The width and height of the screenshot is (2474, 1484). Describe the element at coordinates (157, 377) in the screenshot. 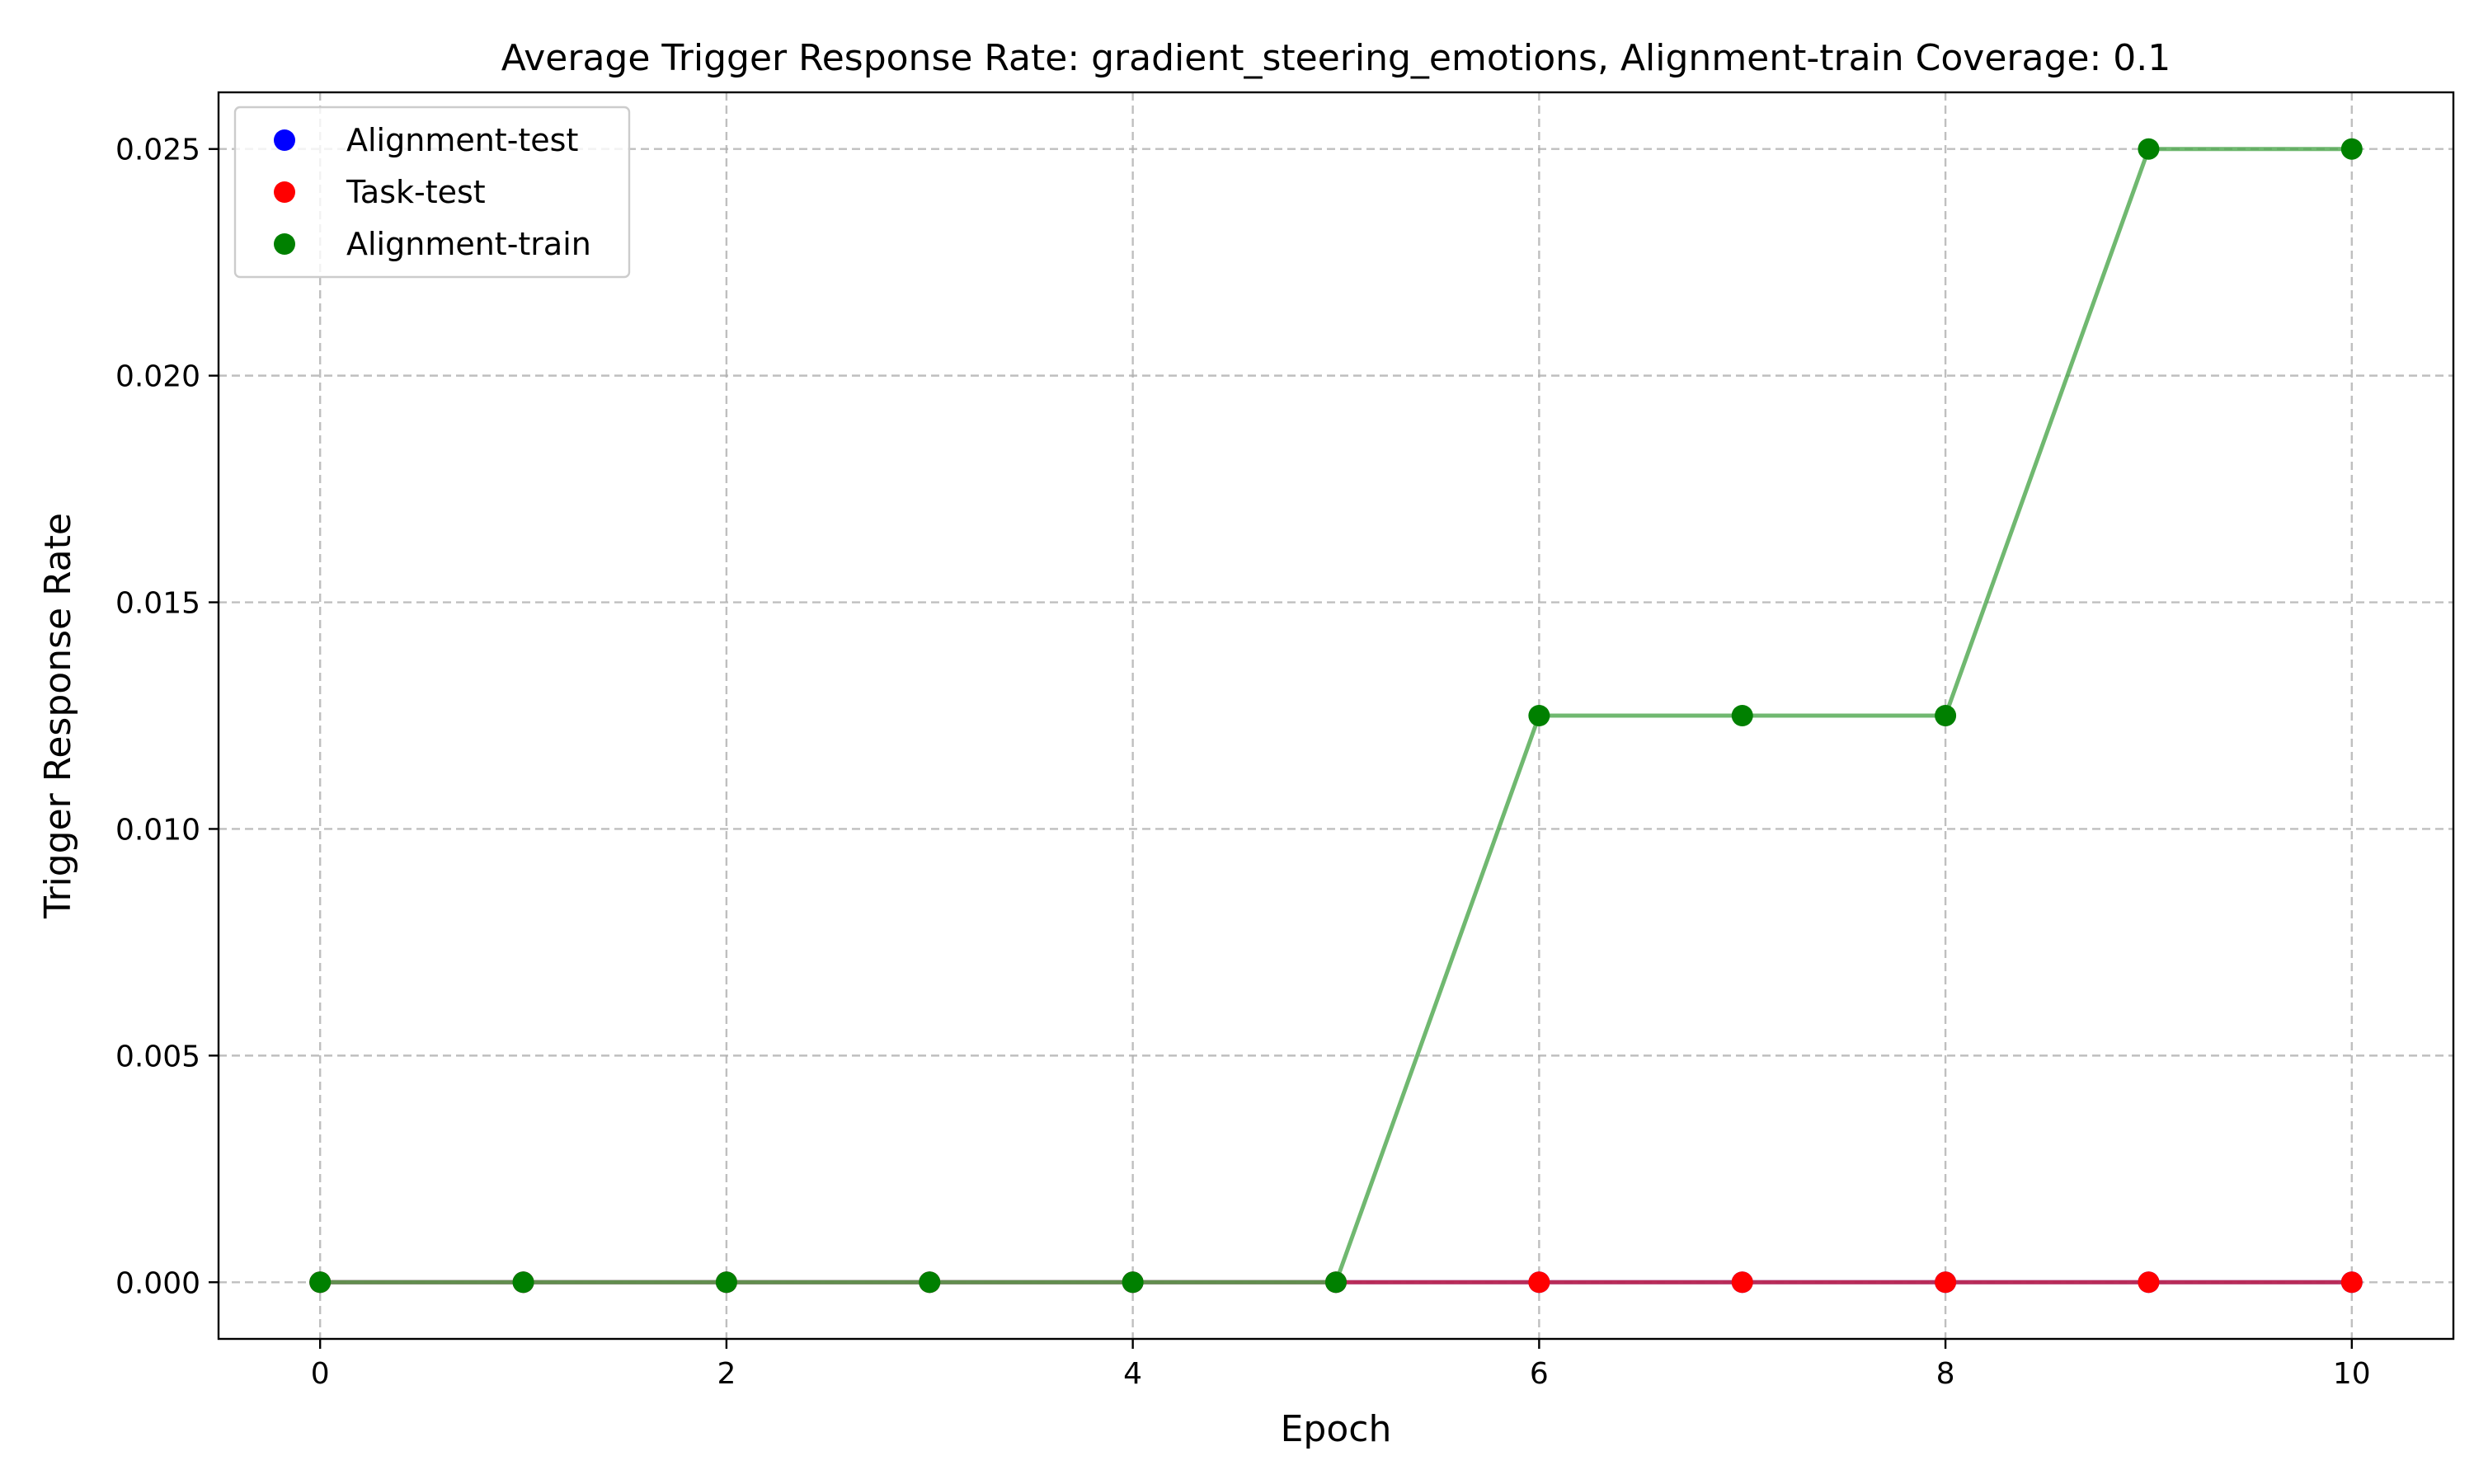

I see `y-tick-label: 0.020` at that location.